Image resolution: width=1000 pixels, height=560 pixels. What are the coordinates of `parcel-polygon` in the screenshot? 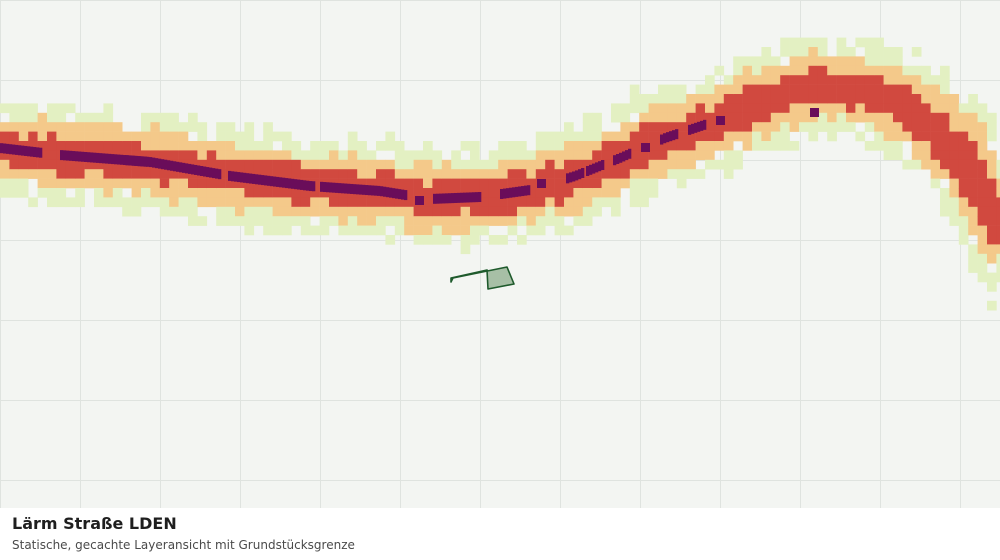 It's located at (482, 278).